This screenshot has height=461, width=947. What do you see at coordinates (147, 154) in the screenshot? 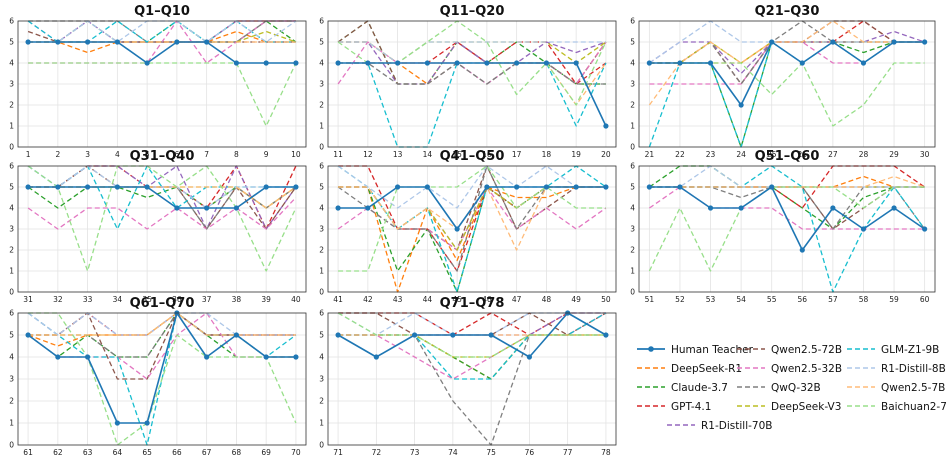
I see `x-tick-label: 5` at bounding box center [147, 154].